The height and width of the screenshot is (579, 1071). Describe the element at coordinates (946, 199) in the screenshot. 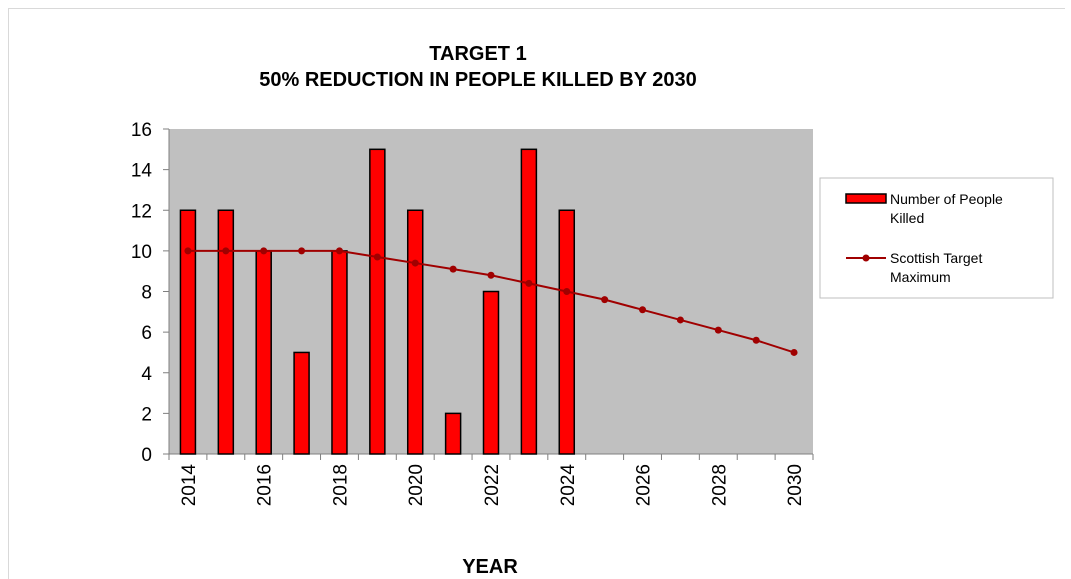

I see `legend-bar-label-line1: Number of People` at that location.